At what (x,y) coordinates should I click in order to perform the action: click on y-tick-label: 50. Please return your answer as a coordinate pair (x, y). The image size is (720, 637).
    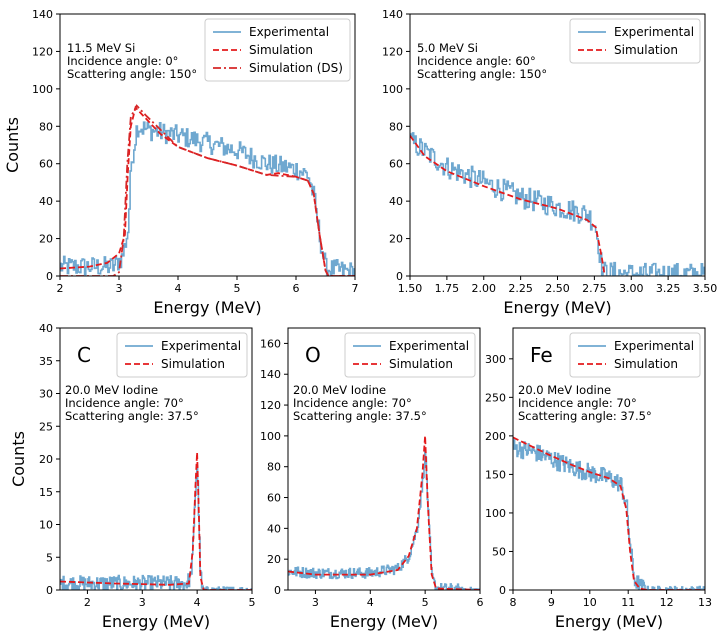
    Looking at the image, I should click on (499, 551).